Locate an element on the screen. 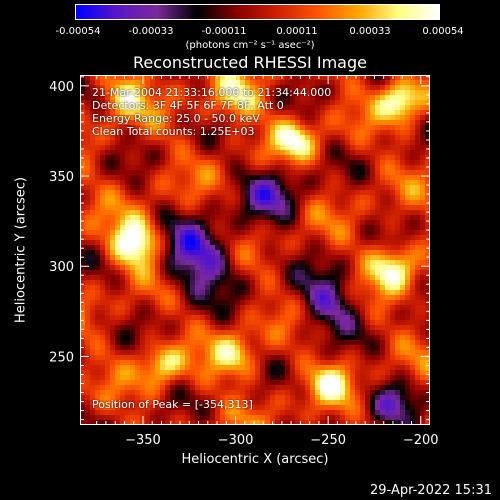  colorbar-tick-label: -0.00054 is located at coordinates (78, 31).